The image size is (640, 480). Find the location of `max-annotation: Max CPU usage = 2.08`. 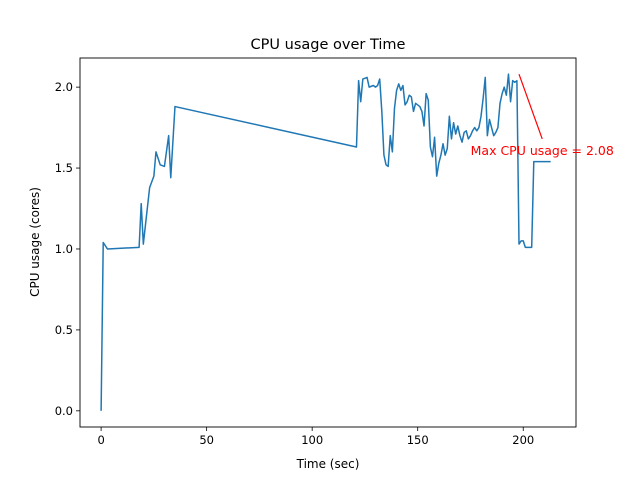

max-annotation: Max CPU usage = 2.08 is located at coordinates (542, 115).